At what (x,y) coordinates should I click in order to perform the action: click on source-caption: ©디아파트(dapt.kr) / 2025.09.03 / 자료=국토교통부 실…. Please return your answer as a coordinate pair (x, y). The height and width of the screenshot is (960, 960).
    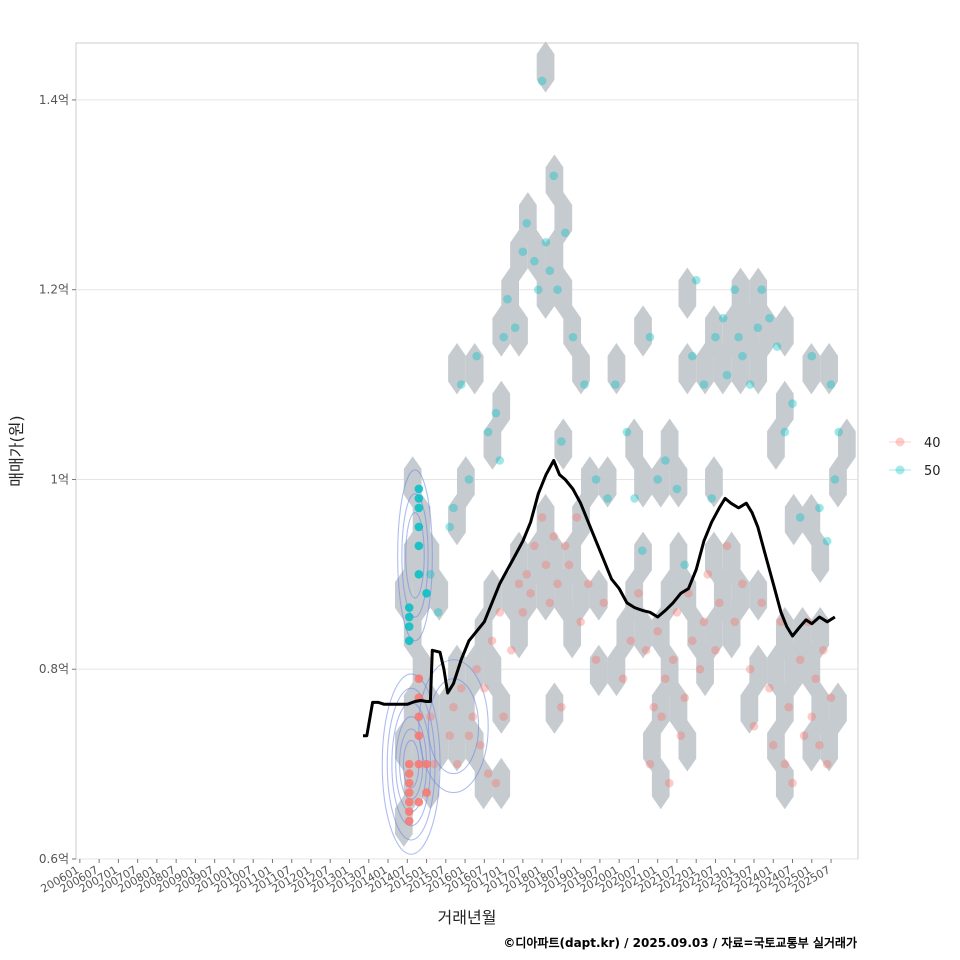
    Looking at the image, I should click on (680, 942).